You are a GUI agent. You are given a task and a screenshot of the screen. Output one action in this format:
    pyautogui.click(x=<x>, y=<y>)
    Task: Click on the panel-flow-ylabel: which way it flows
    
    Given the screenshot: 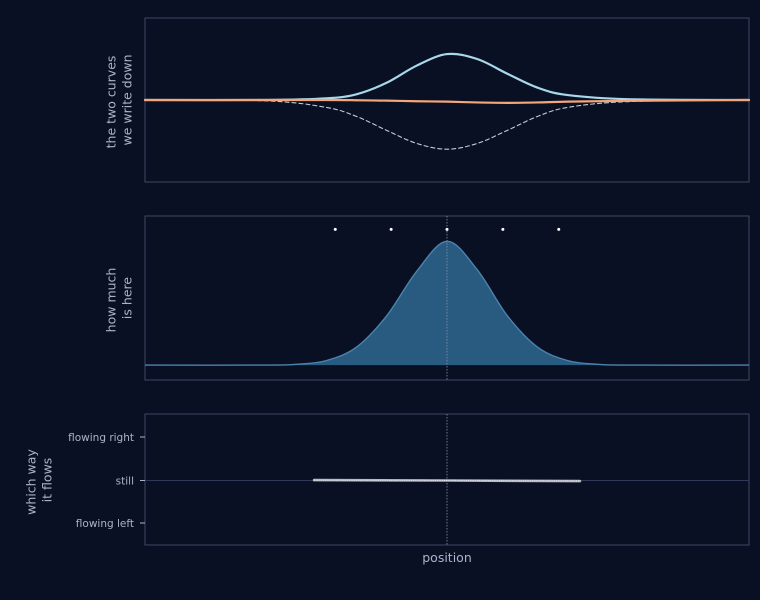 What is the action you would take?
    pyautogui.click(x=39, y=480)
    